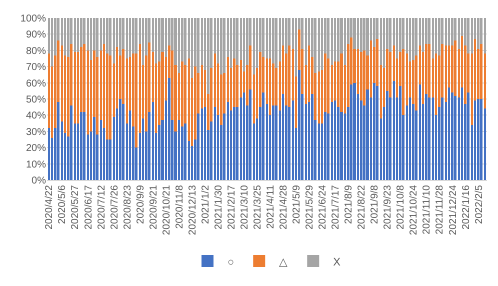 The width and height of the screenshot is (498, 286). Describe the element at coordinates (50, 207) in the screenshot. I see `x-tick-label: 2020/4/22` at that location.